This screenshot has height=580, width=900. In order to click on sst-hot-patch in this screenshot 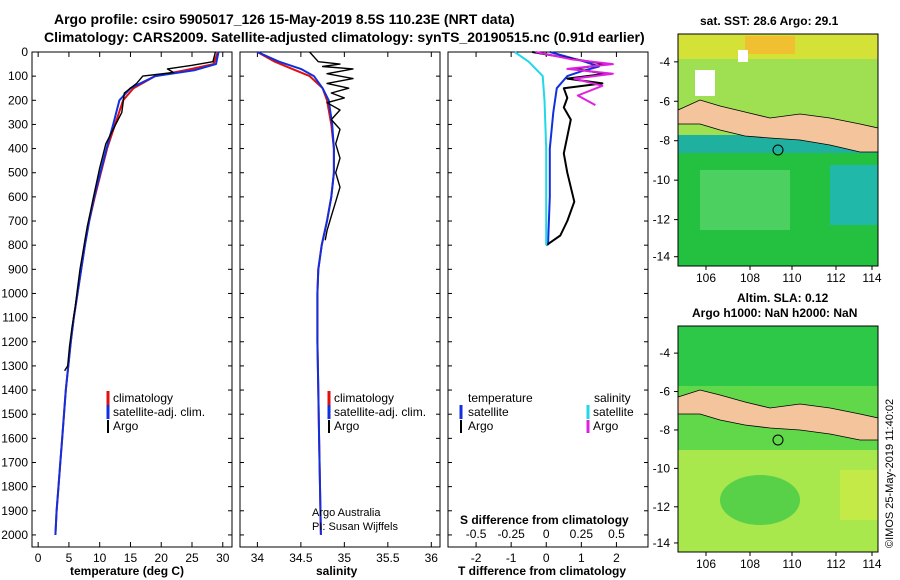, I will do `click(770, 45)`.